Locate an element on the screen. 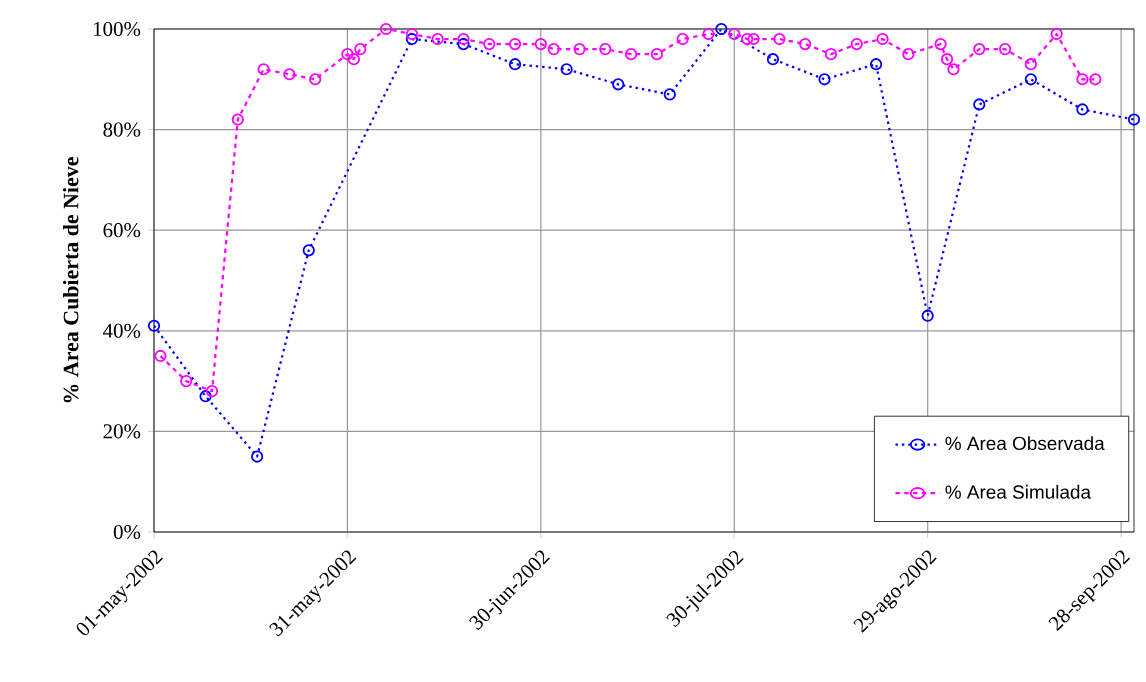 This screenshot has width=1146, height=682. legend-label: % Area Observada is located at coordinates (1025, 443).